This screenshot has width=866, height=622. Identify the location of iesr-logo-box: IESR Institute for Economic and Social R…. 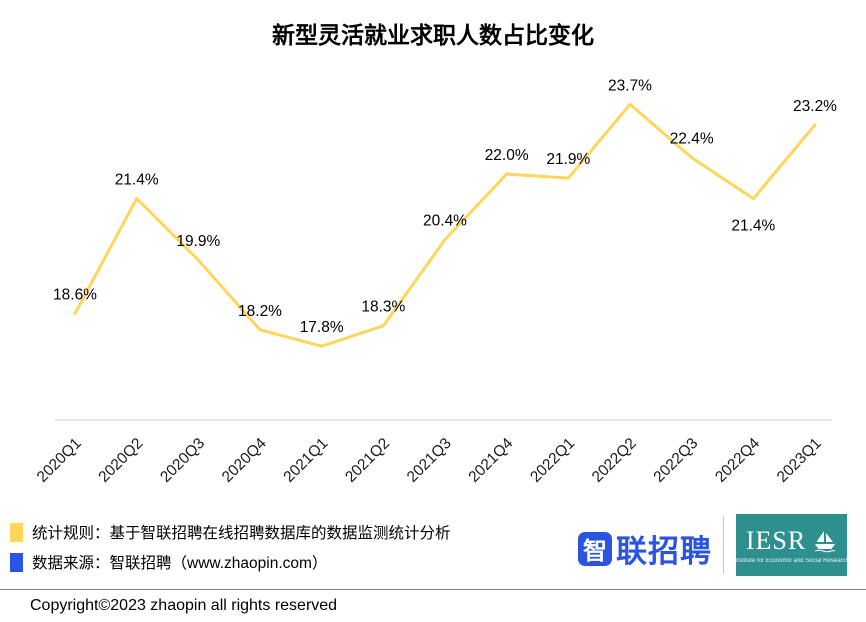
(791, 545).